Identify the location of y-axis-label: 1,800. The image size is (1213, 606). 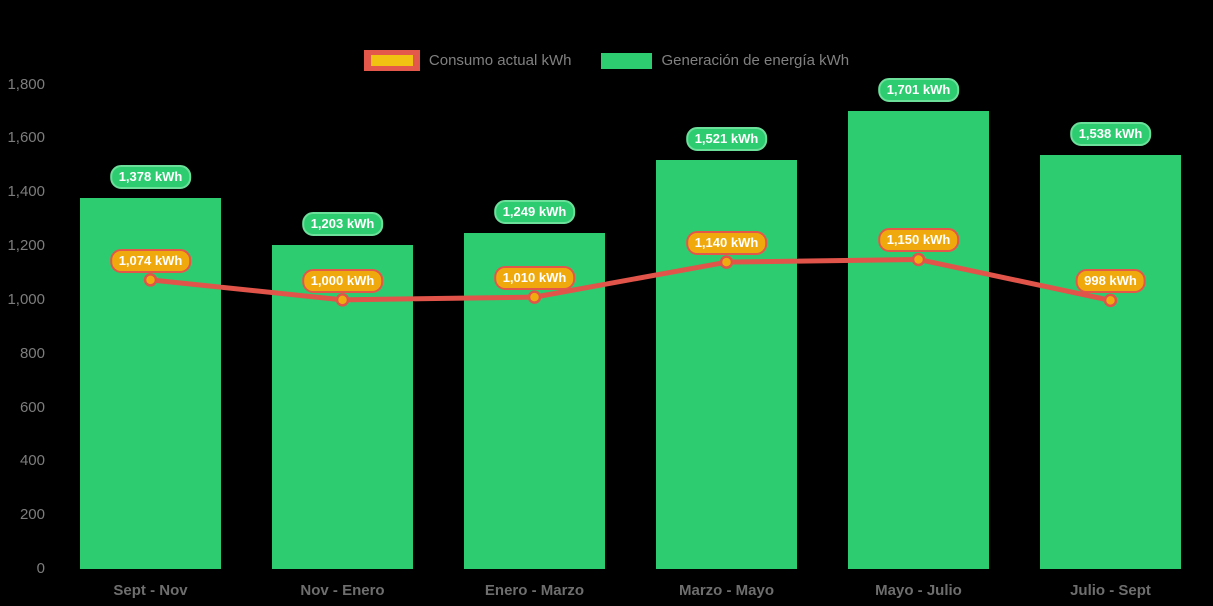
(26, 84).